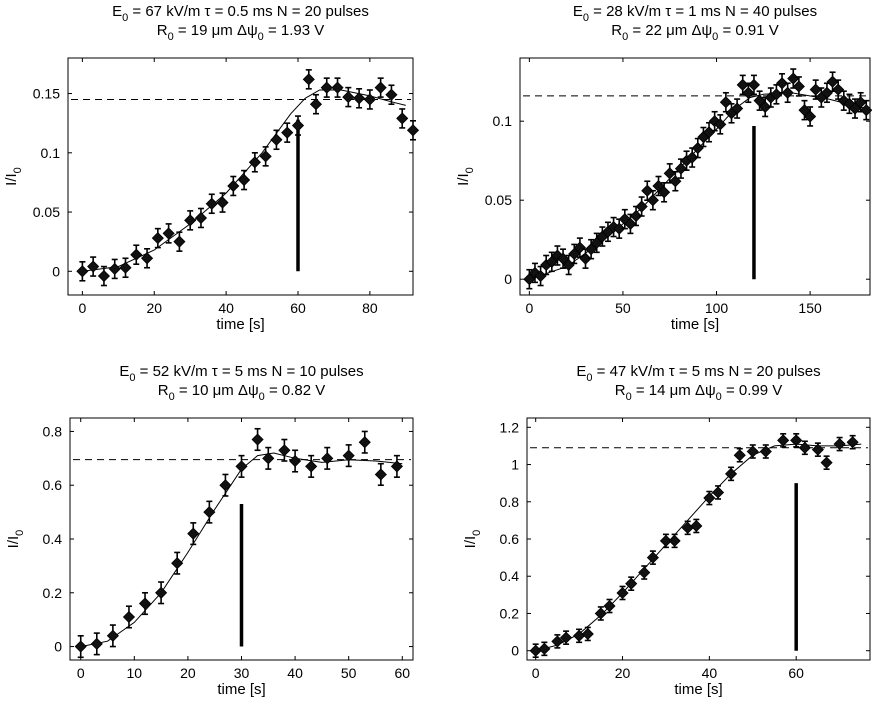 This screenshot has width=872, height=703. I want to click on chart-title-line-2: R0 = 14 μm Δψ0 = 0.99 V, so click(699, 392).